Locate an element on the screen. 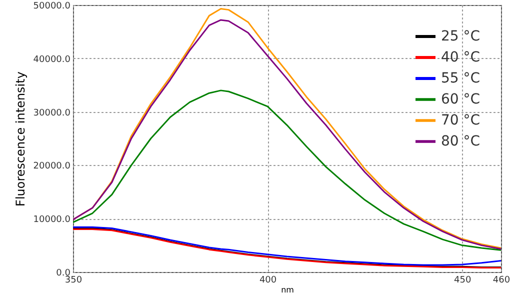 This screenshot has height=297, width=519. x-tick-label: 350 is located at coordinates (73, 281).